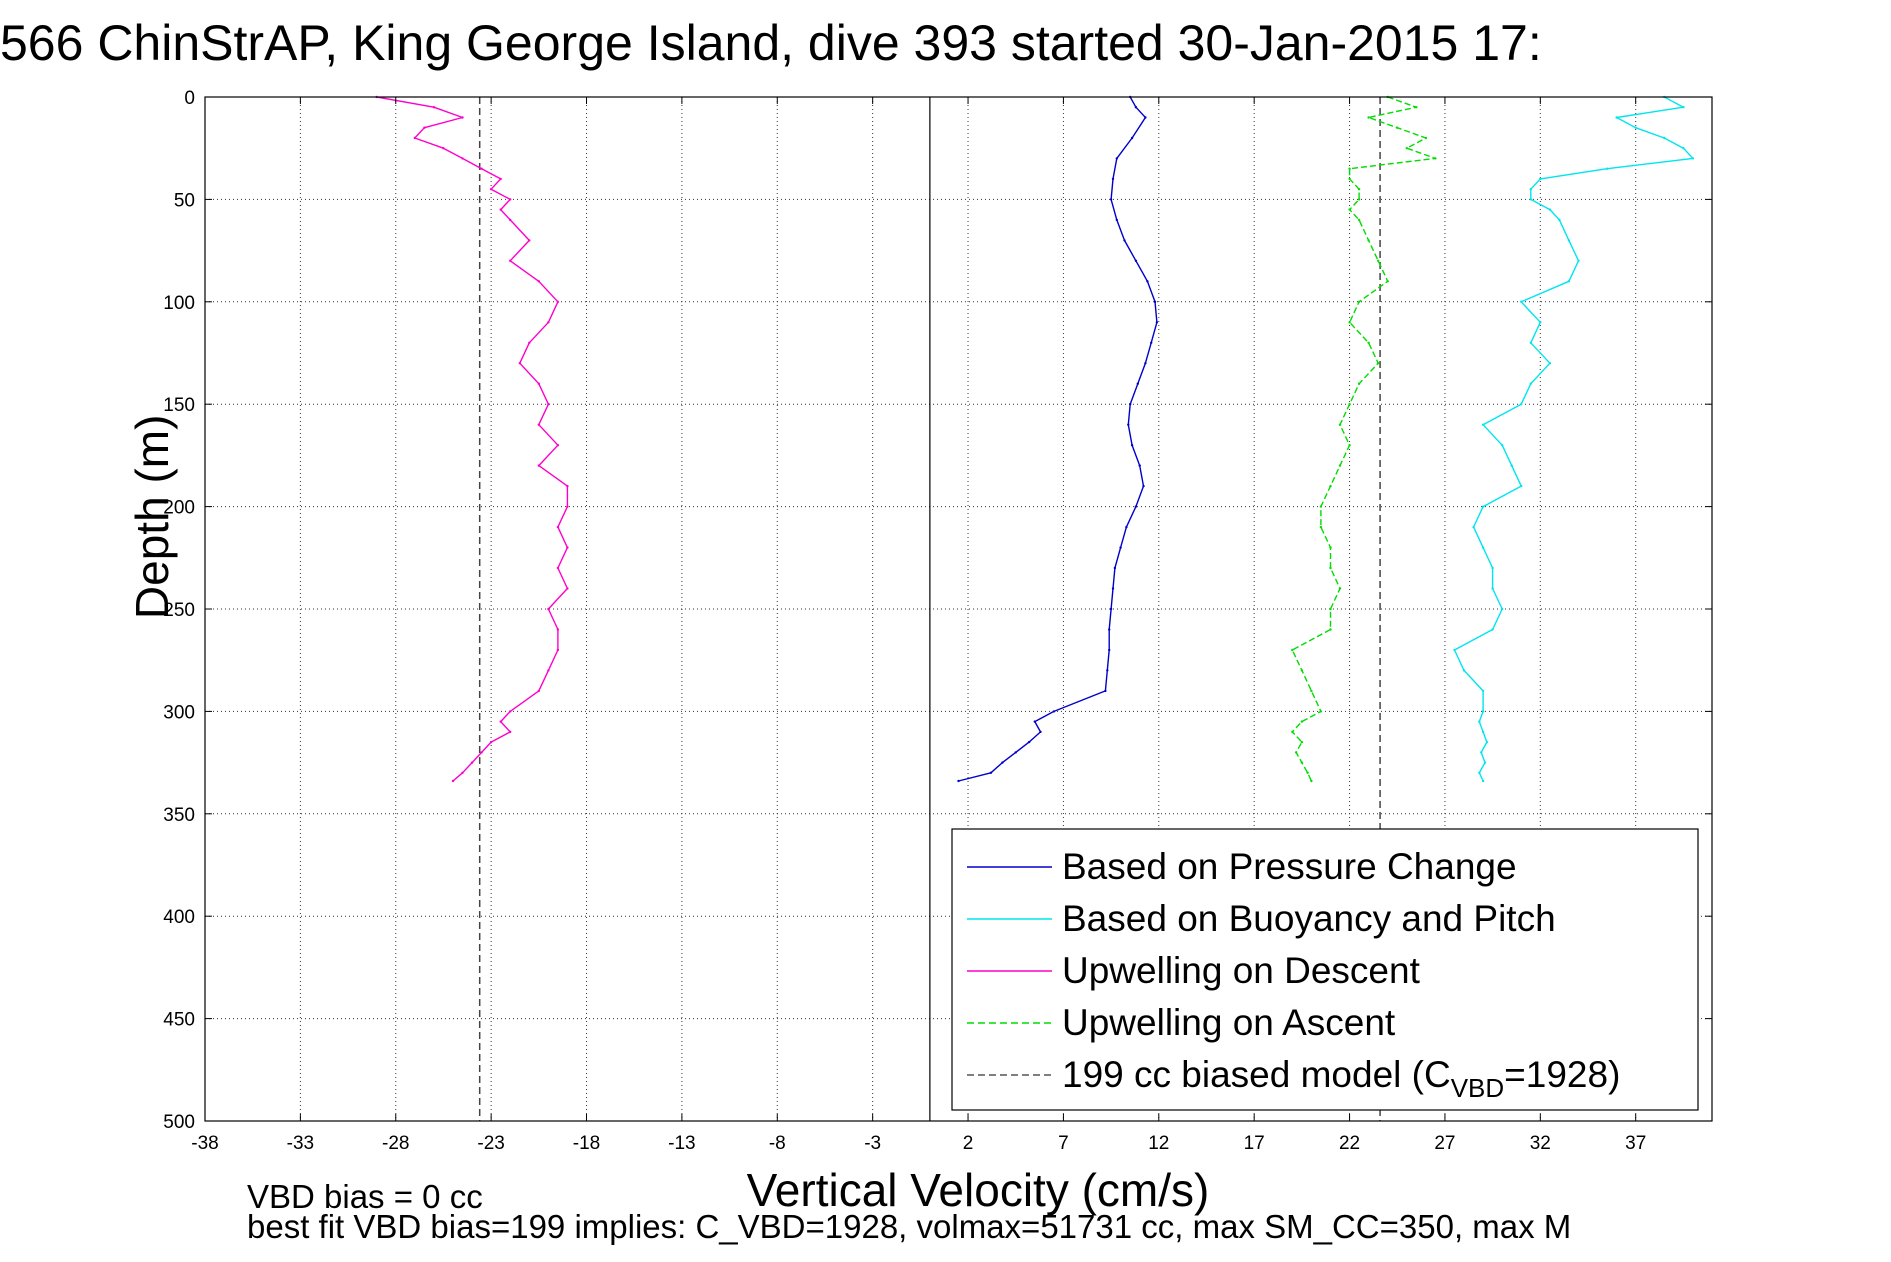 Image resolution: width=1891 pixels, height=1262 pixels. I want to click on x-tick-label: -28, so click(395, 1143).